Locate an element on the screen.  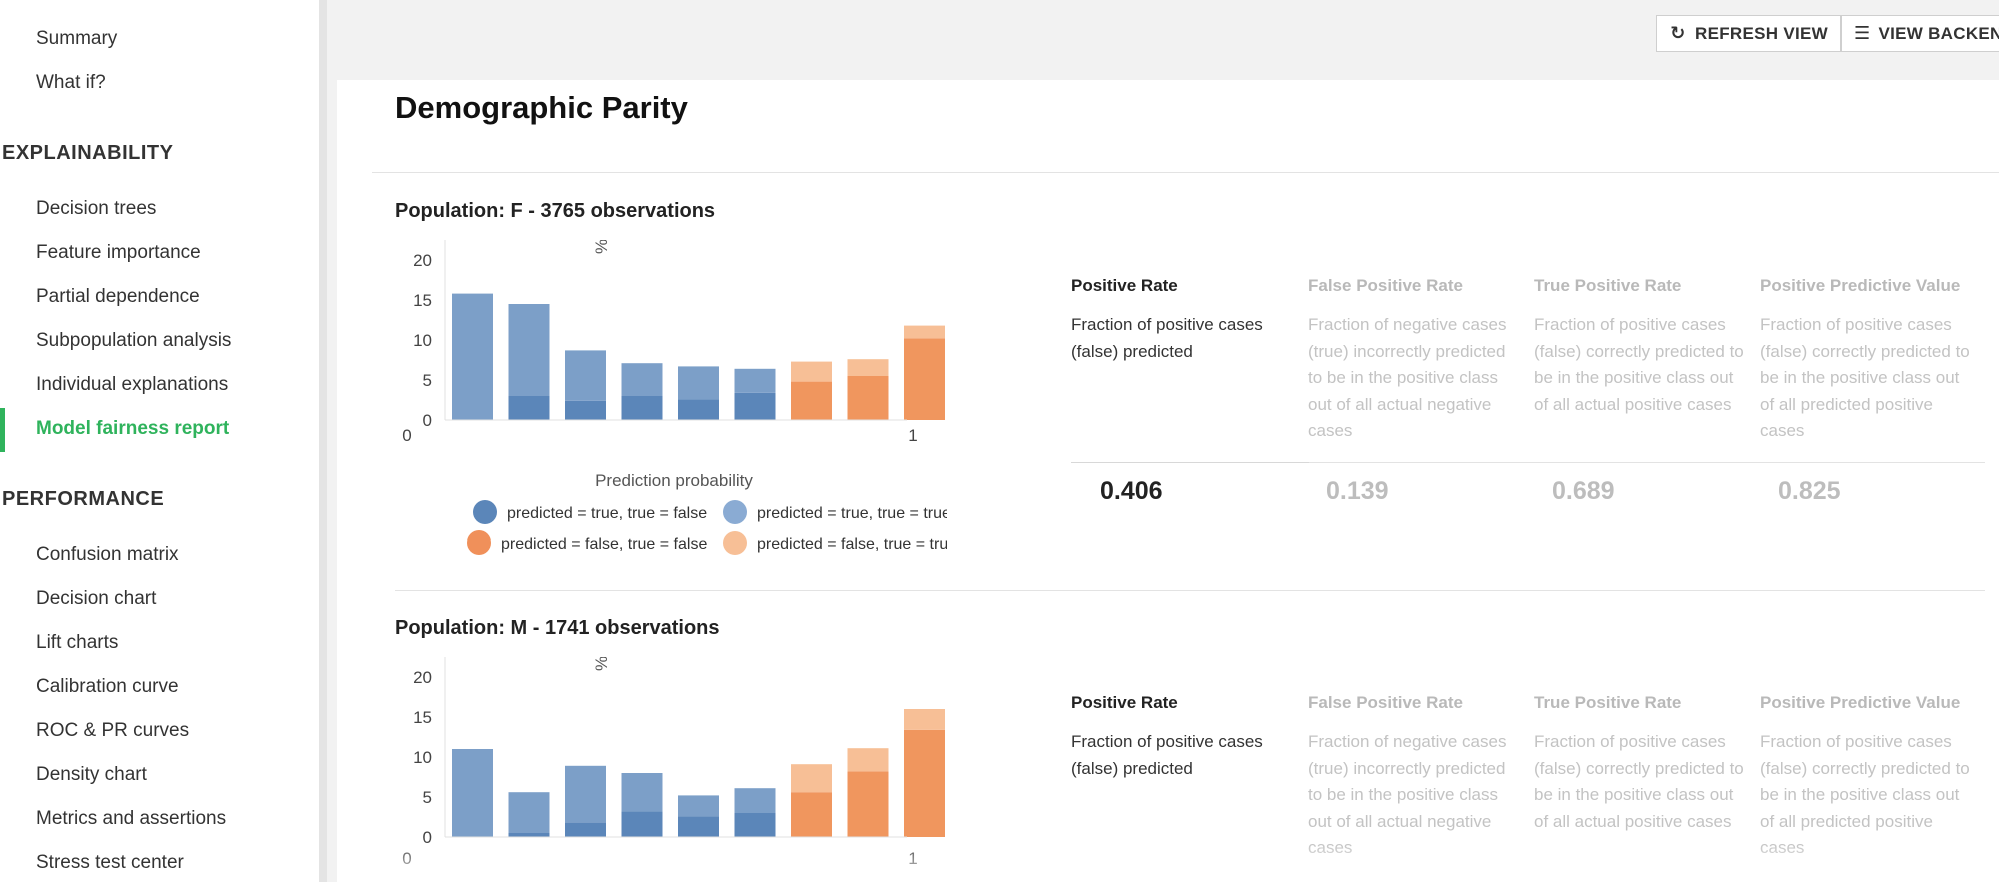
metric-name: True Positive Rate is located at coordinates (1608, 702).